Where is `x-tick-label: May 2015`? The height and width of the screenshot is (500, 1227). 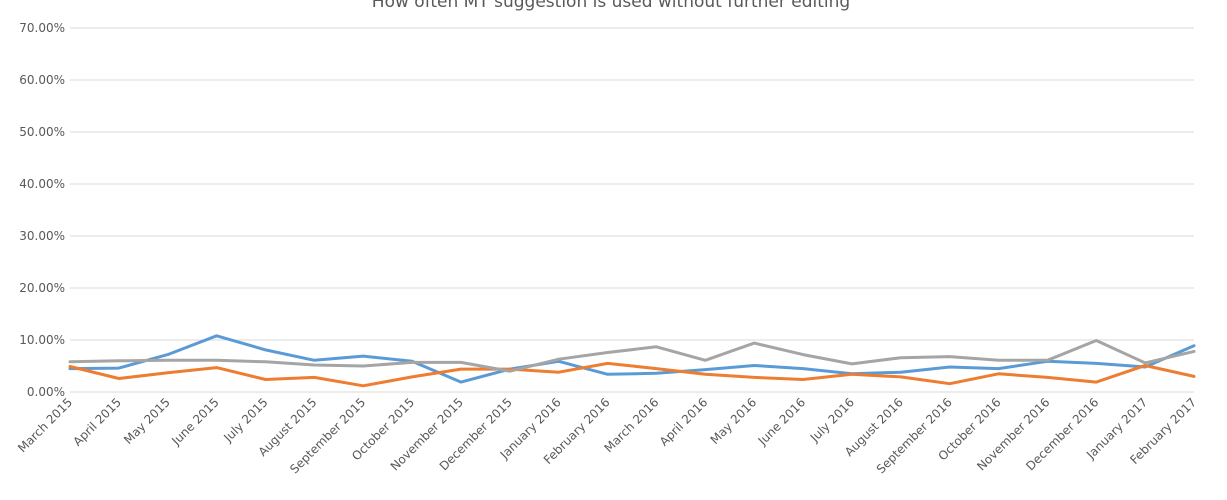 x-tick-label: May 2015 is located at coordinates (147, 421).